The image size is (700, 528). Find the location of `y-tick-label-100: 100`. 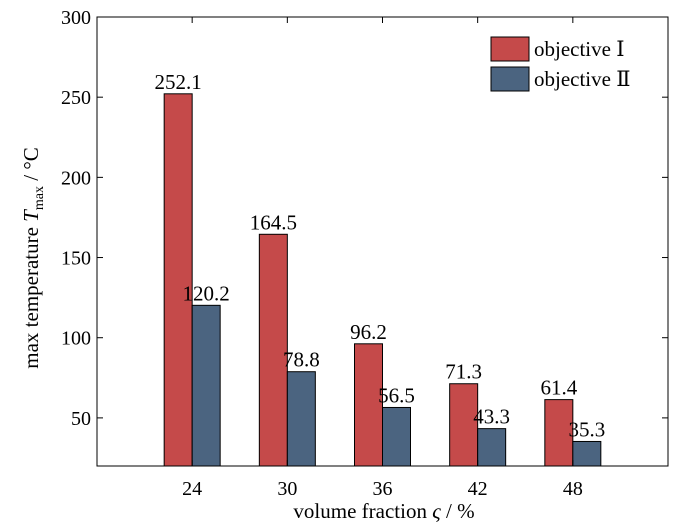

y-tick-label-100: 100 is located at coordinates (76, 339).